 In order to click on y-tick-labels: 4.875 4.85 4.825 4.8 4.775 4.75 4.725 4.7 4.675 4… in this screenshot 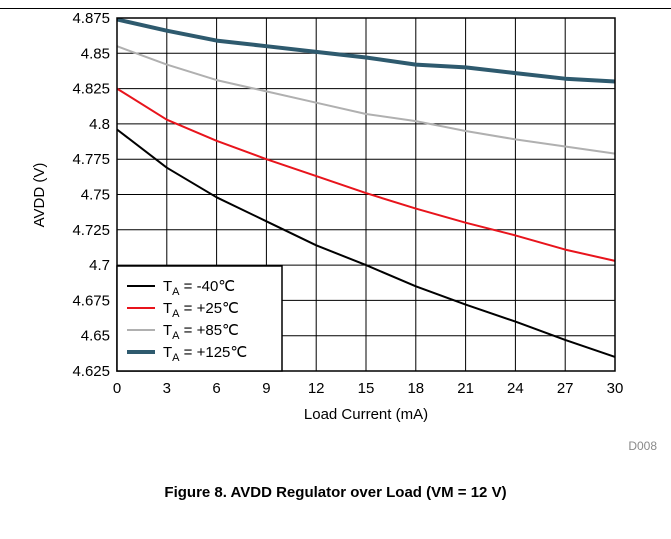, I will do `click(91, 195)`.